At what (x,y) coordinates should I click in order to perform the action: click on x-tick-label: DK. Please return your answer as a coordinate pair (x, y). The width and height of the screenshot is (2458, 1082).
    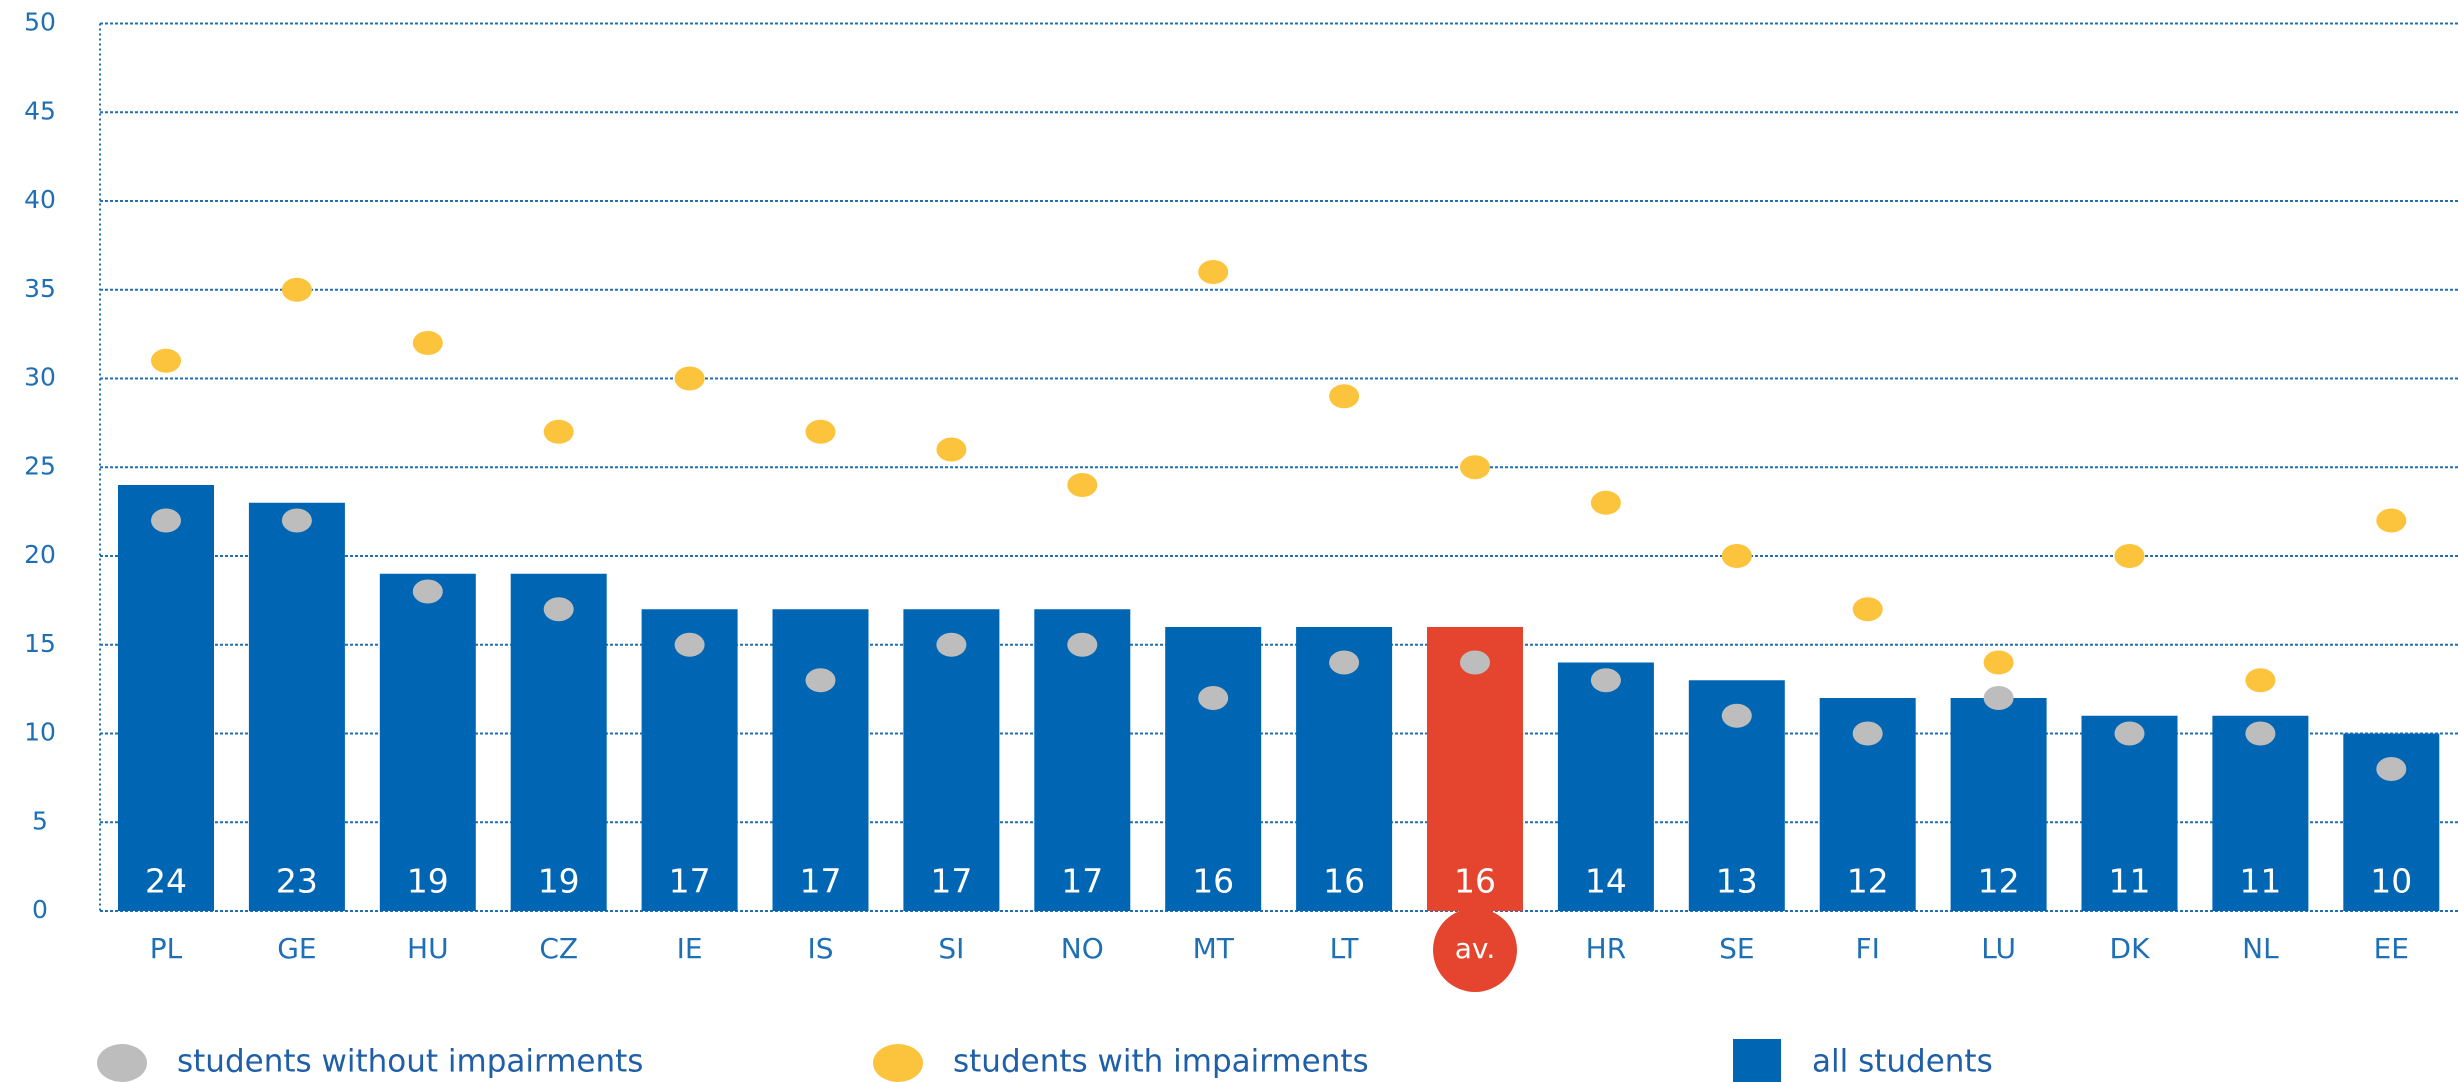
    Looking at the image, I should click on (2130, 948).